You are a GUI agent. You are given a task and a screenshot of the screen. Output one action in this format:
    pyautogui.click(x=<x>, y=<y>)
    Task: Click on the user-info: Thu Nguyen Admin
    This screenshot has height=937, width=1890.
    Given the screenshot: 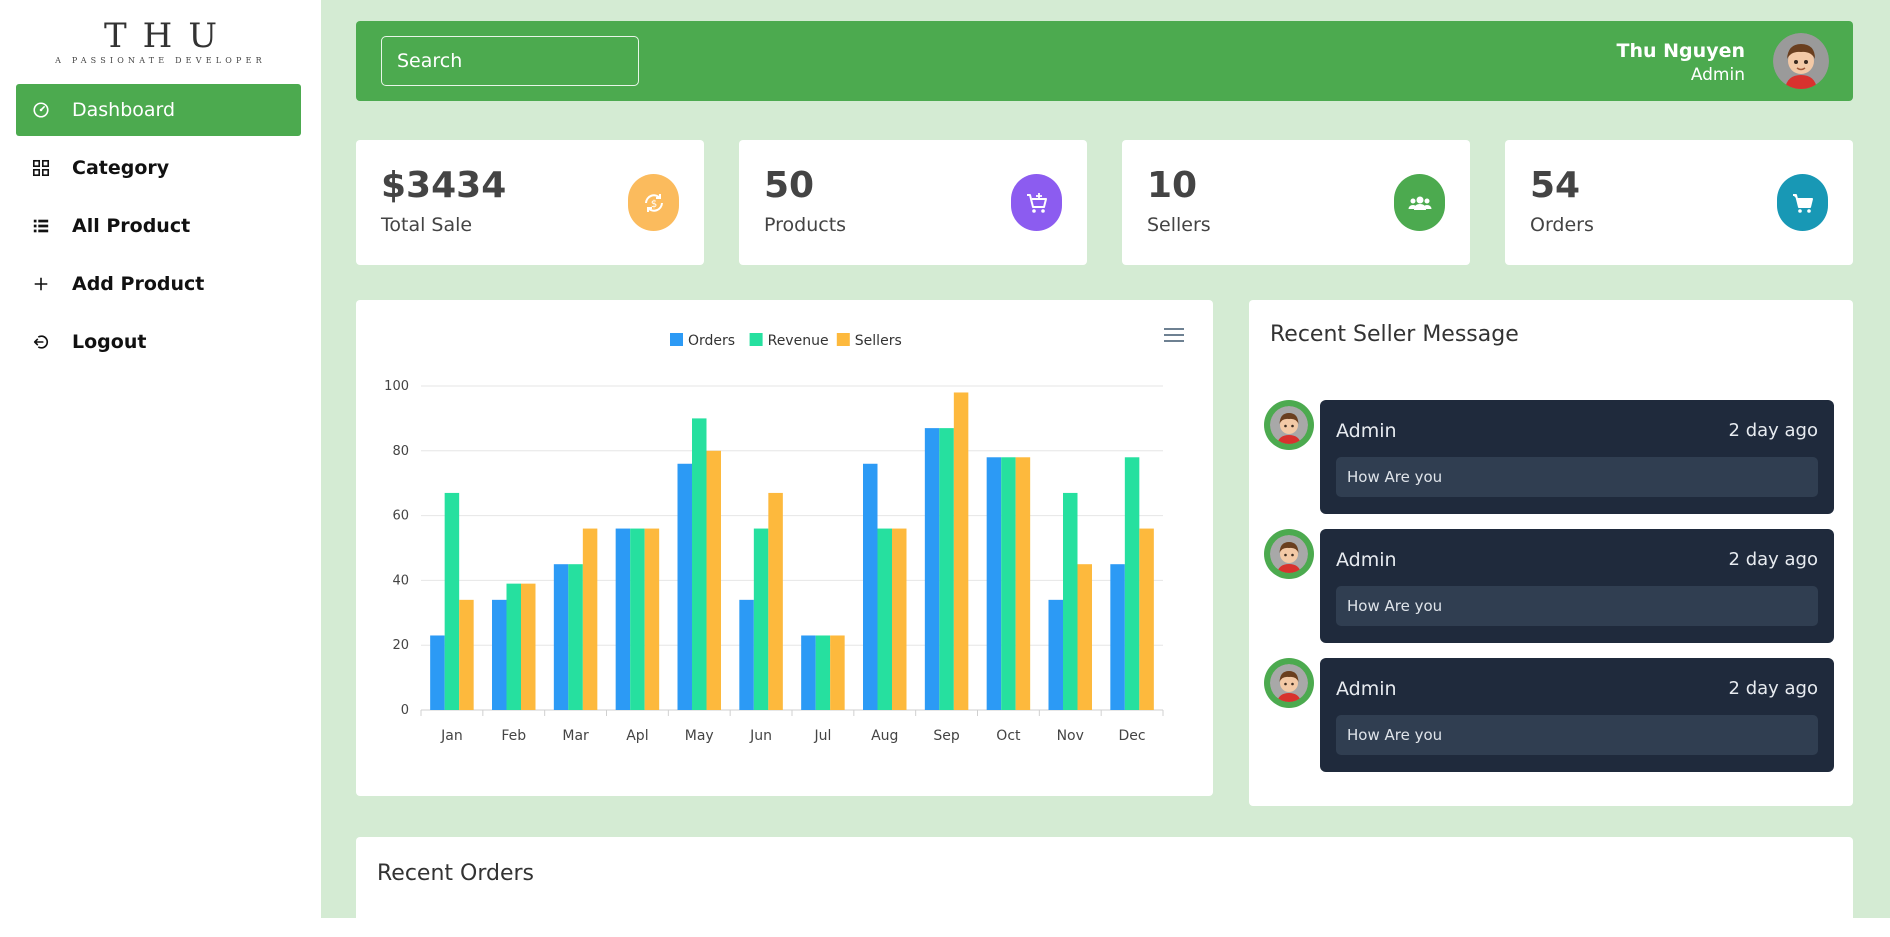 What is the action you would take?
    pyautogui.click(x=1681, y=63)
    